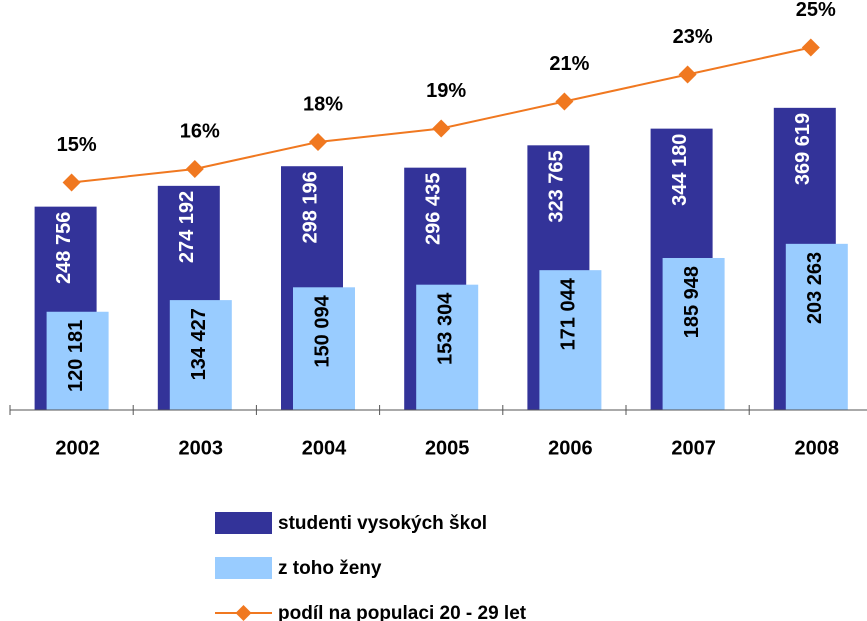 This screenshot has height=621, width=867. What do you see at coordinates (200, 131) in the screenshot?
I see `value-label: 16%` at bounding box center [200, 131].